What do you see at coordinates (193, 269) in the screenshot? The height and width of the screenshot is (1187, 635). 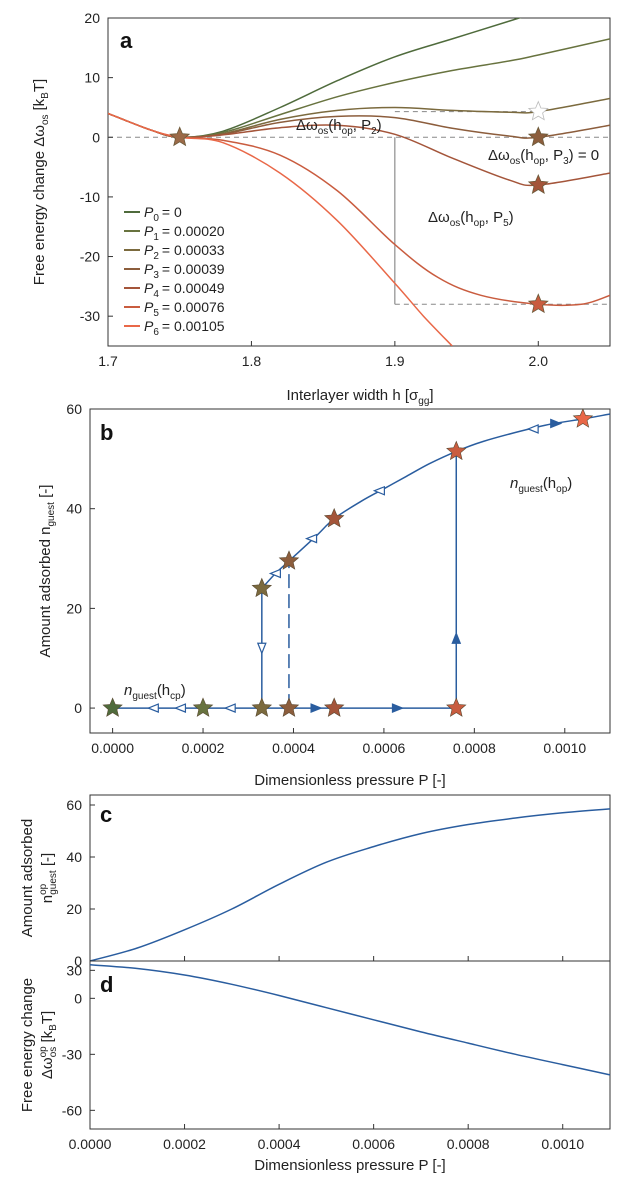 I see `legend-value: = 0.00039` at bounding box center [193, 269].